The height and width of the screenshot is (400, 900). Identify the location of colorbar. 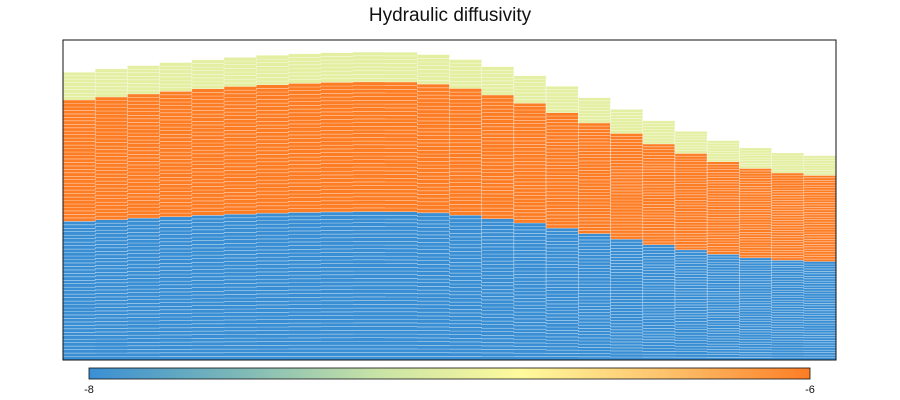
(449, 373).